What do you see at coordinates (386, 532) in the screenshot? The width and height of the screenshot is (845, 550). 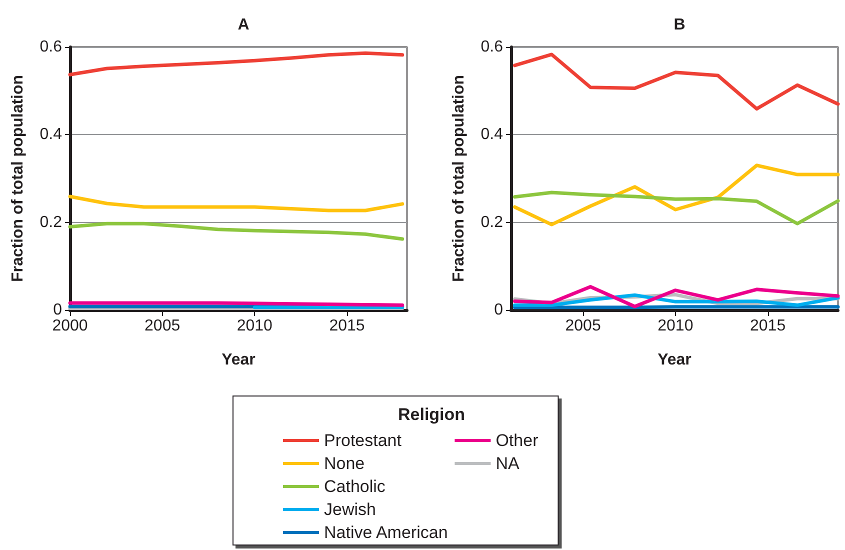 I see `legend-label: Native American` at bounding box center [386, 532].